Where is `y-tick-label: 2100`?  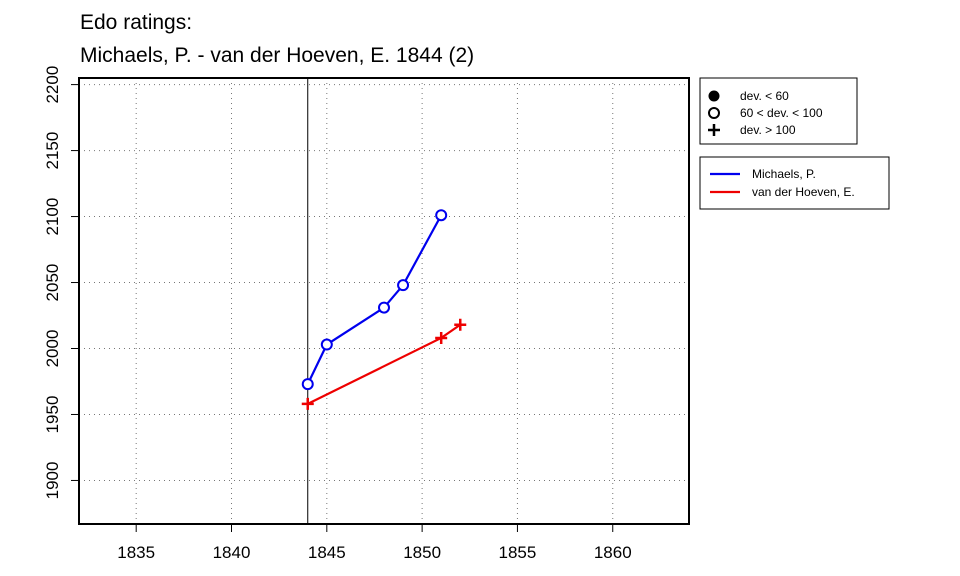
y-tick-label: 2100 is located at coordinates (52, 217).